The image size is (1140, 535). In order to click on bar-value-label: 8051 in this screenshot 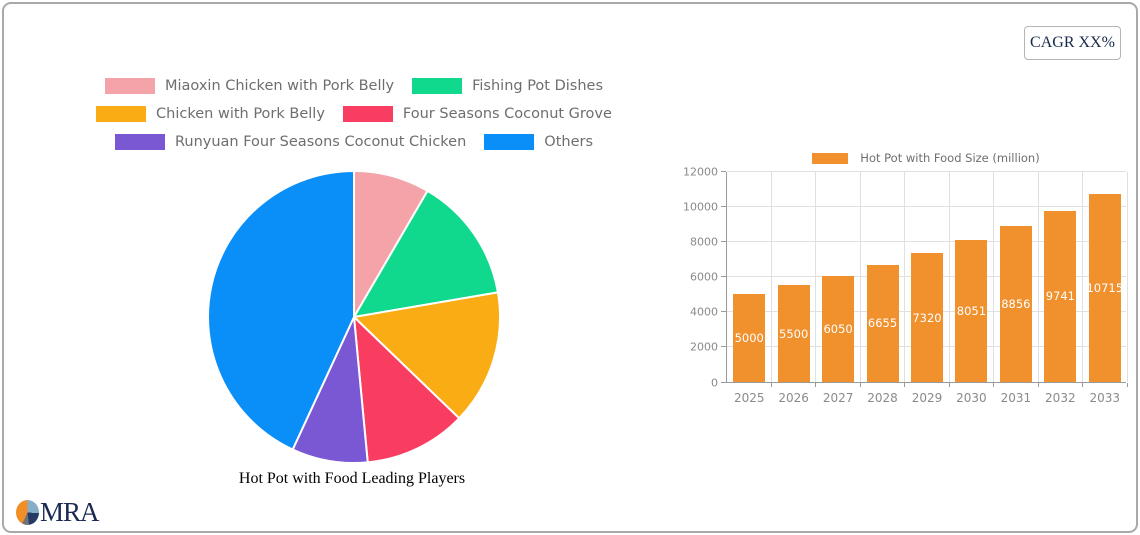, I will do `click(971, 311)`.